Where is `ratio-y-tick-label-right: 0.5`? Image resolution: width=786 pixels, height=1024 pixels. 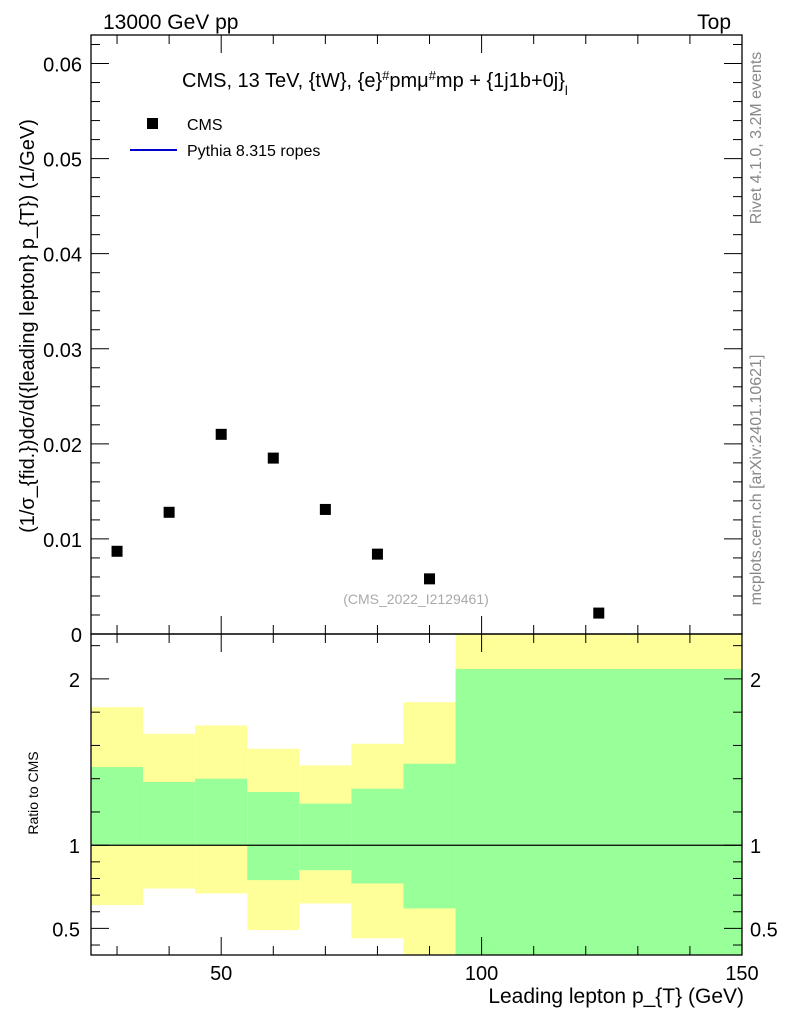
ratio-y-tick-label-right: 0.5 is located at coordinates (764, 930).